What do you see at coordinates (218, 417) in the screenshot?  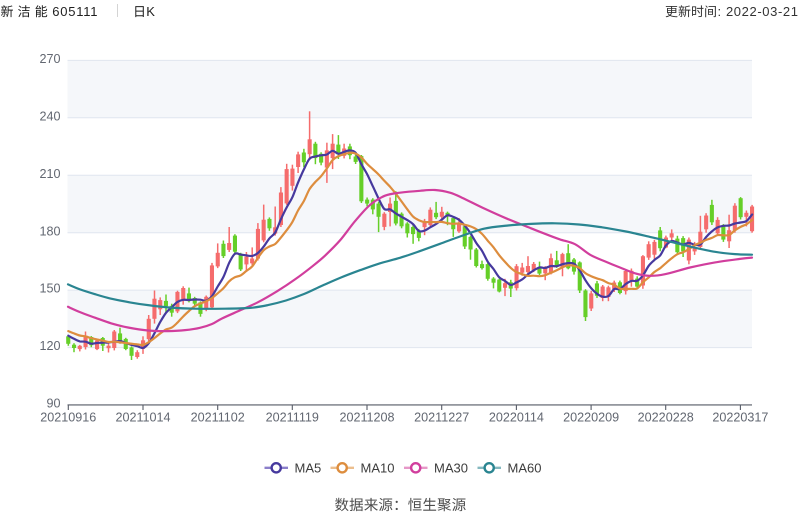 I see `svg-text: 20211102` at bounding box center [218, 417].